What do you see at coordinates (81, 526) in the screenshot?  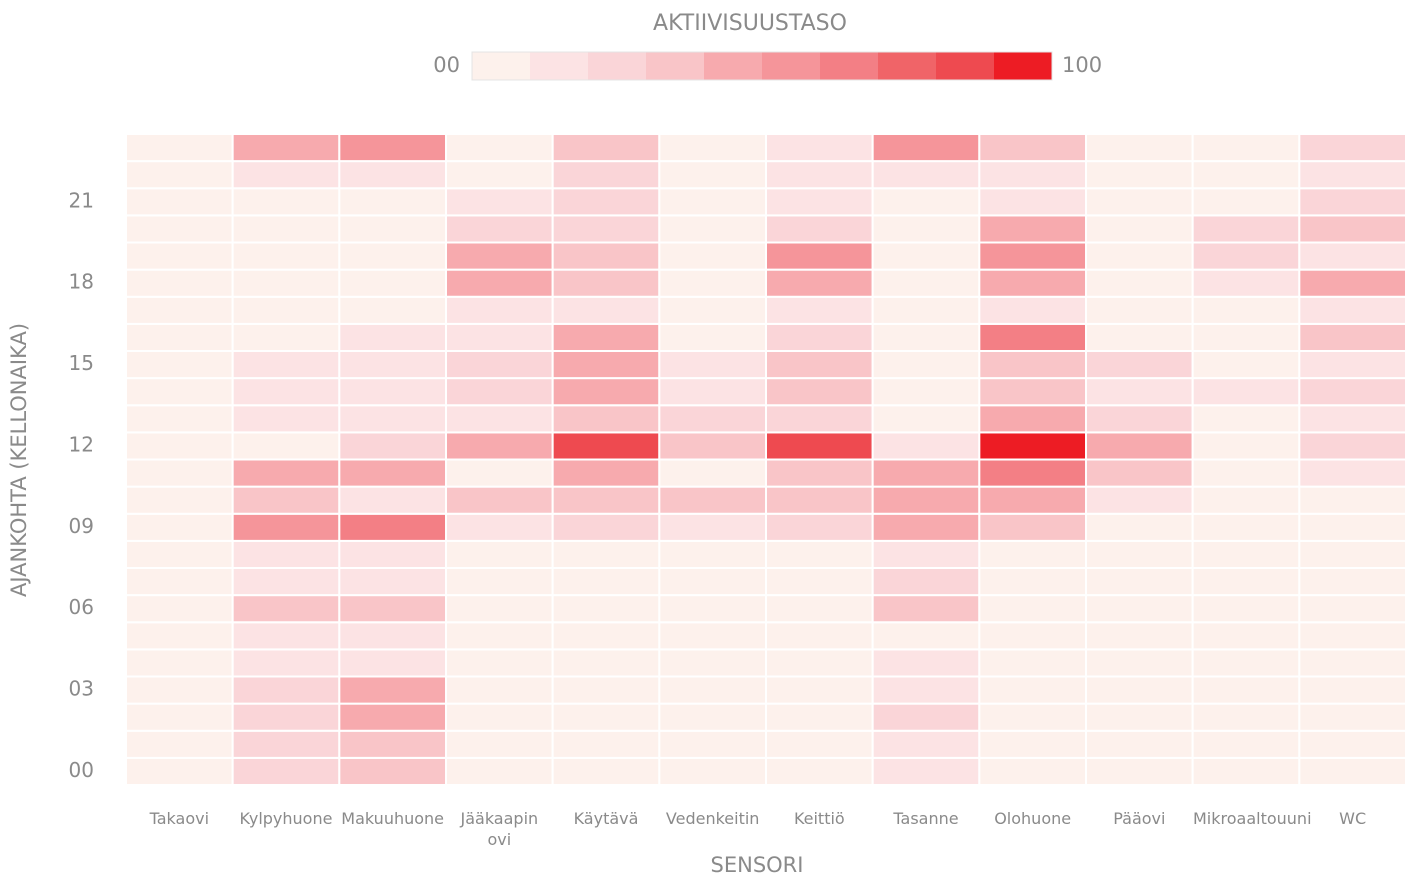 I see `y-tick-label: 09` at bounding box center [81, 526].